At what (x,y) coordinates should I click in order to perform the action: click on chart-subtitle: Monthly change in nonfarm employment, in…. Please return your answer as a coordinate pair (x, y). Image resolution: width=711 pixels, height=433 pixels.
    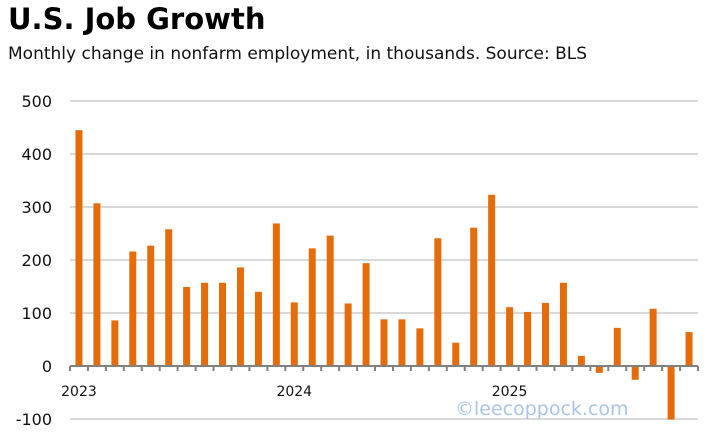
    Looking at the image, I should click on (298, 54).